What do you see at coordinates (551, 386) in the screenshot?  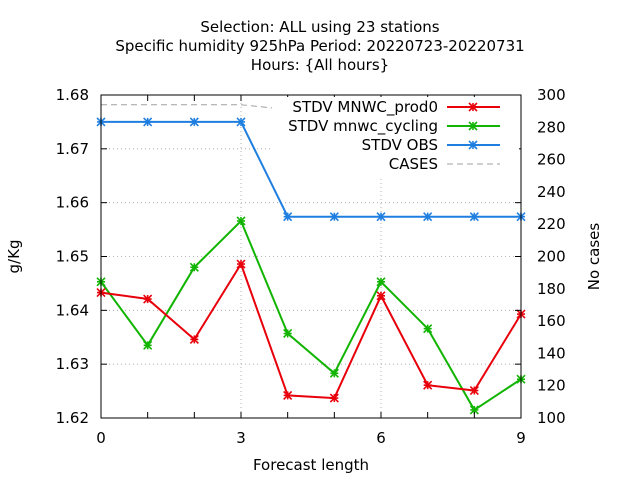 I see `y2-tick-label: 120` at bounding box center [551, 386].